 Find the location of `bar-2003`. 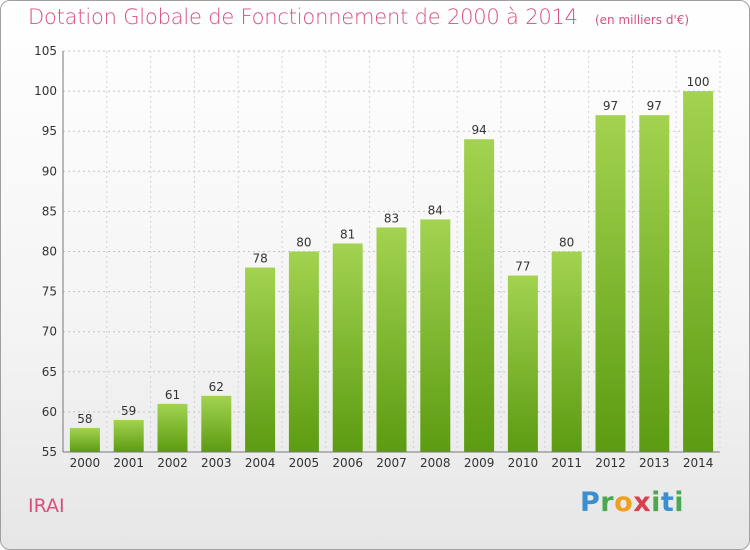

bar-2003 is located at coordinates (216, 423).